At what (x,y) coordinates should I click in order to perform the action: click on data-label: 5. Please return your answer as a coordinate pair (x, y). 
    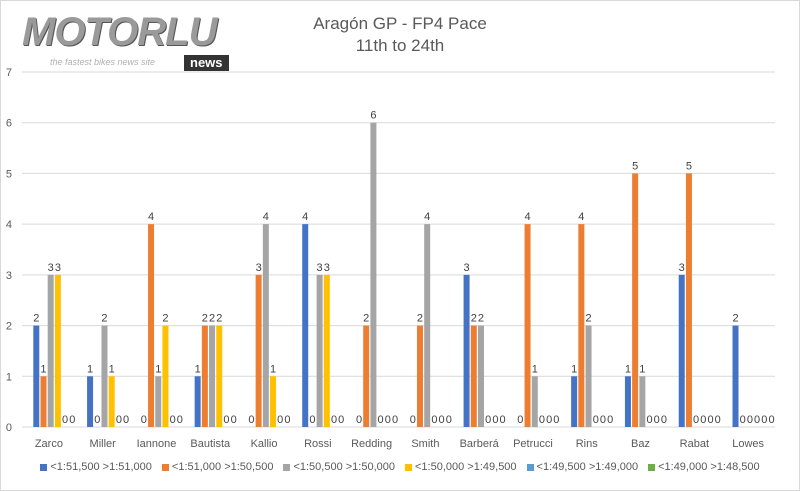
    Looking at the image, I should click on (635, 166).